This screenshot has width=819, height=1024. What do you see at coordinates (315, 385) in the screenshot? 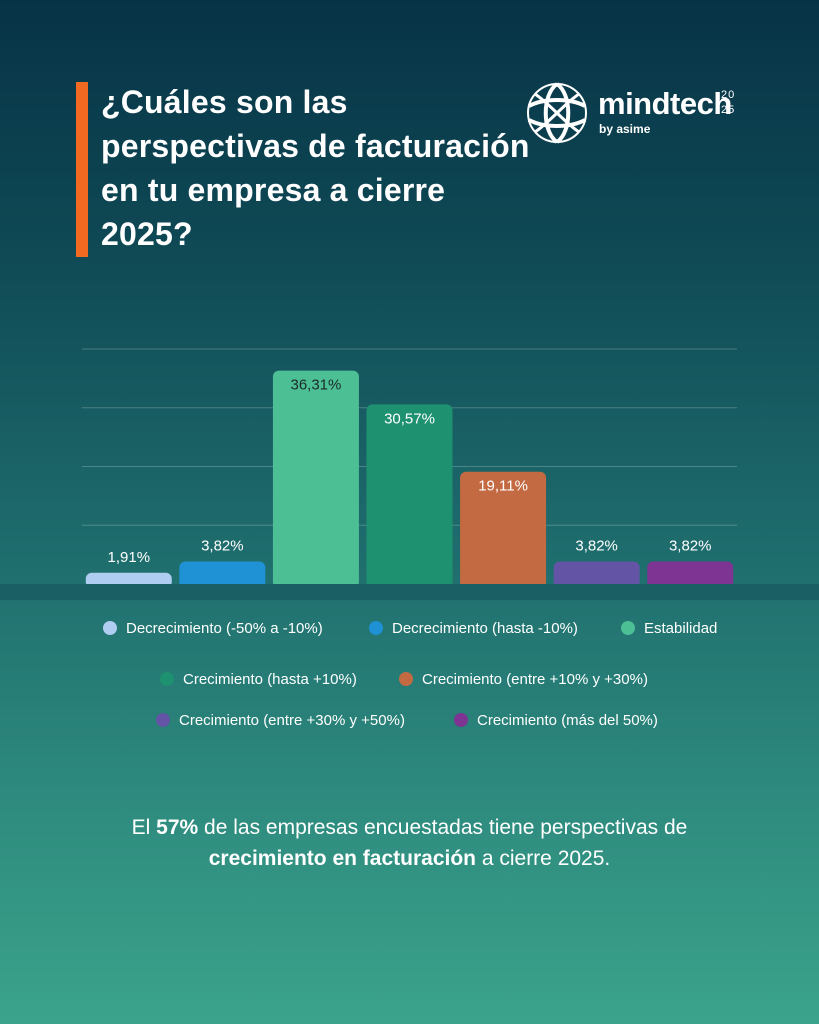
I see `bar-value-label: 36,31%` at bounding box center [315, 385].